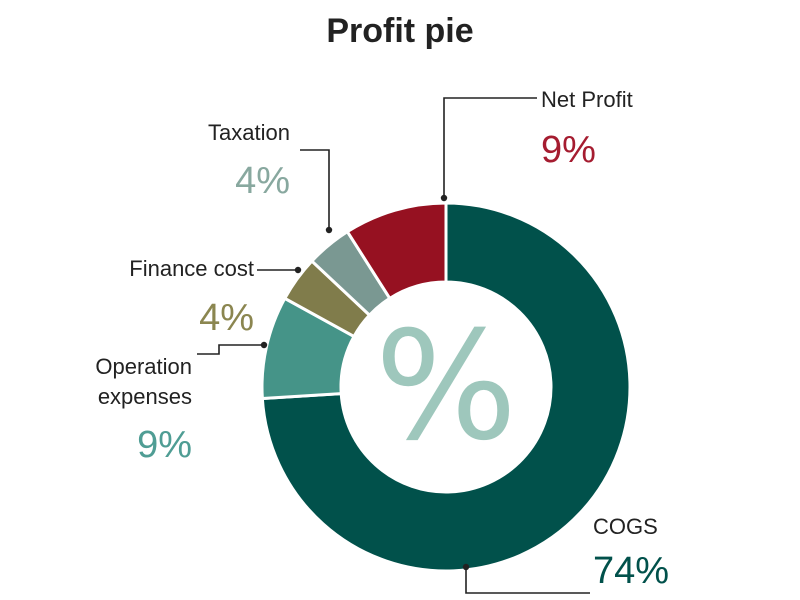 This screenshot has height=600, width=800. What do you see at coordinates (490, 147) in the screenshot?
I see `leader-net-profit` at bounding box center [490, 147].